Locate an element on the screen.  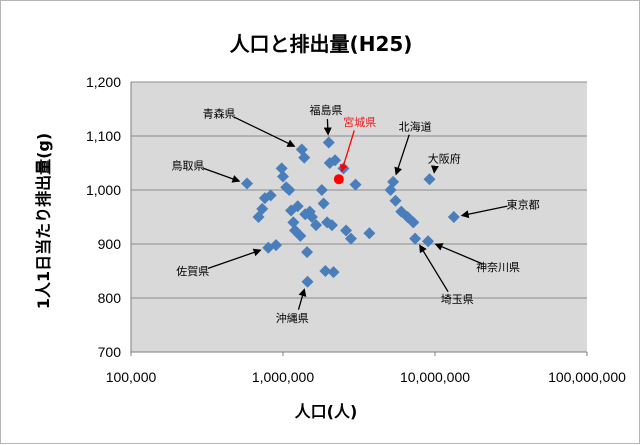
annotation-label: 神奈川県 is located at coordinates (498, 267).